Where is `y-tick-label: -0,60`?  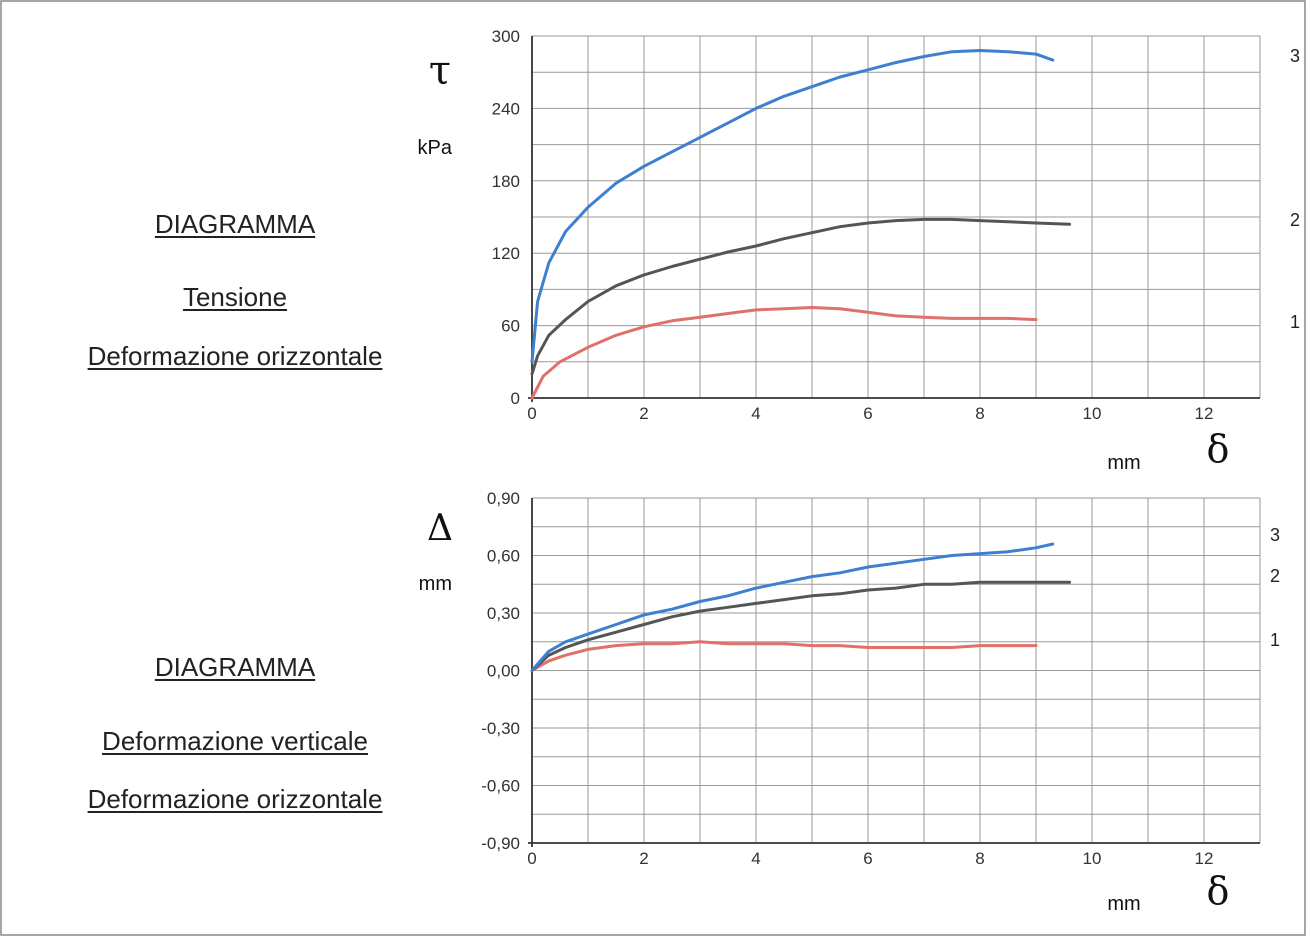 y-tick-label: -0,60 is located at coordinates (500, 786).